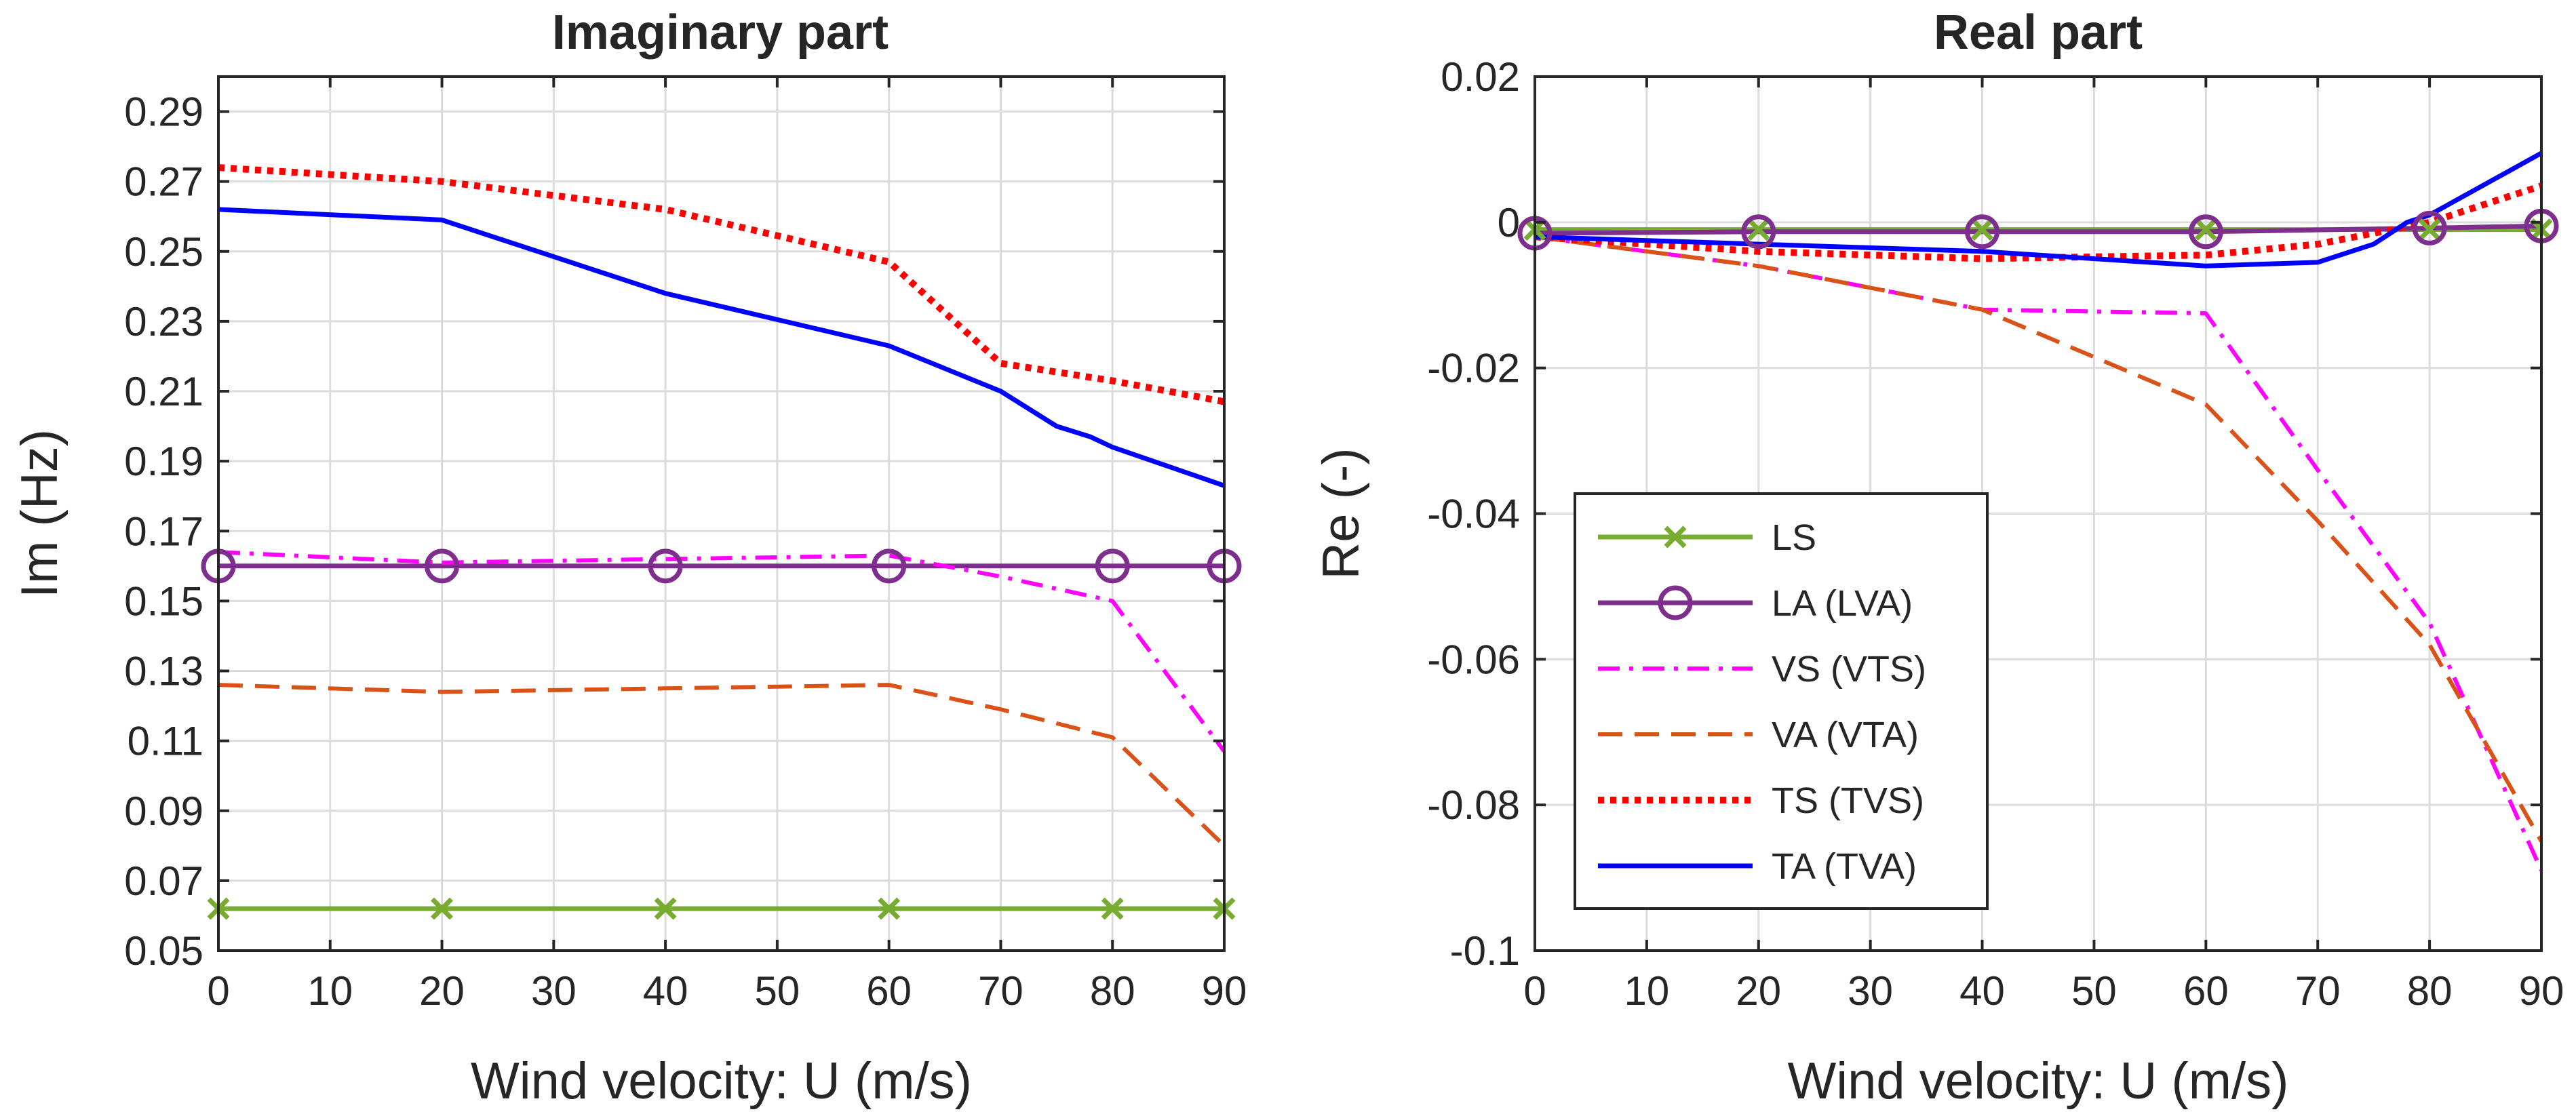 The width and height of the screenshot is (2576, 1114). Describe the element at coordinates (163, 531) in the screenshot. I see `y-tick-label: 0.17` at that location.